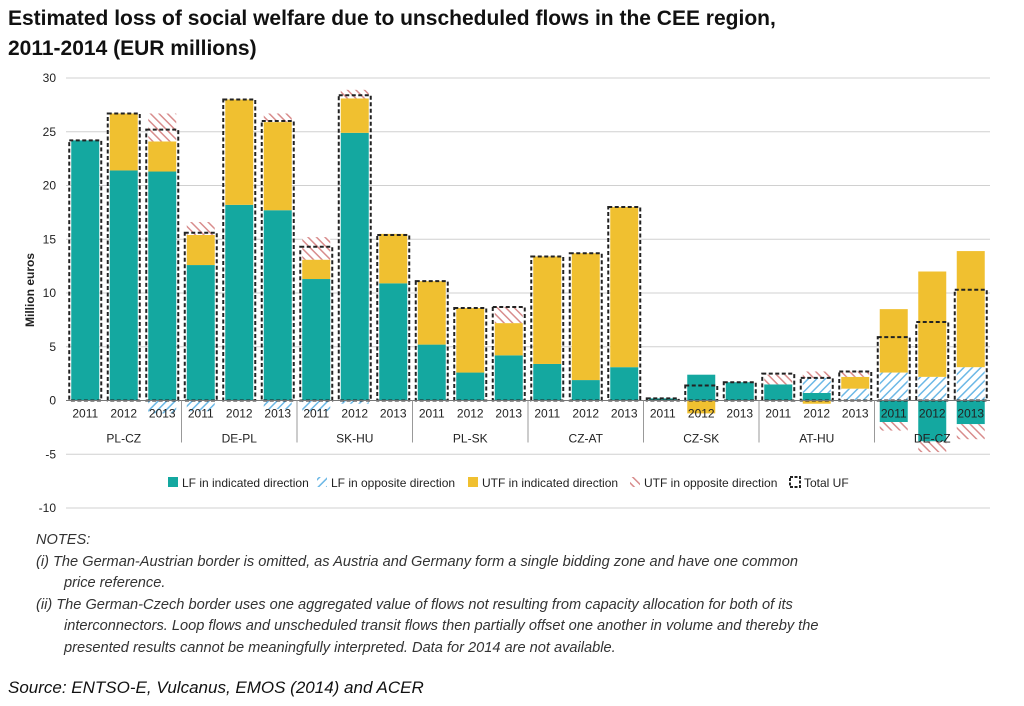 The width and height of the screenshot is (1024, 706). What do you see at coordinates (48, 508) in the screenshot?
I see `y-tick-label: -10` at bounding box center [48, 508].